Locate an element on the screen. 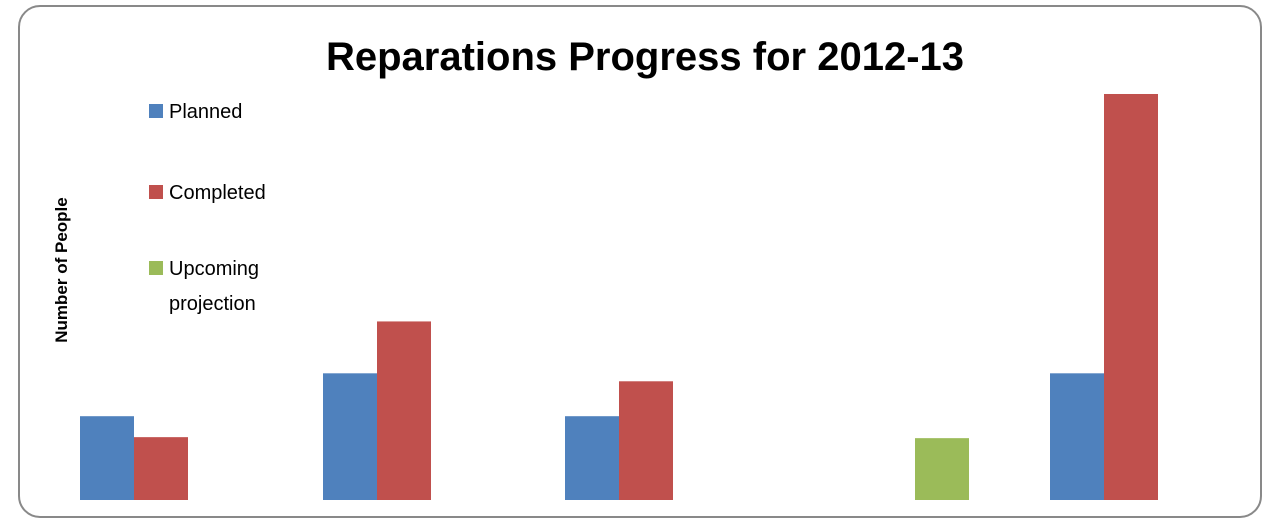 This screenshot has width=1270, height=525. legend-label-3-line-2: projection is located at coordinates (212, 304).